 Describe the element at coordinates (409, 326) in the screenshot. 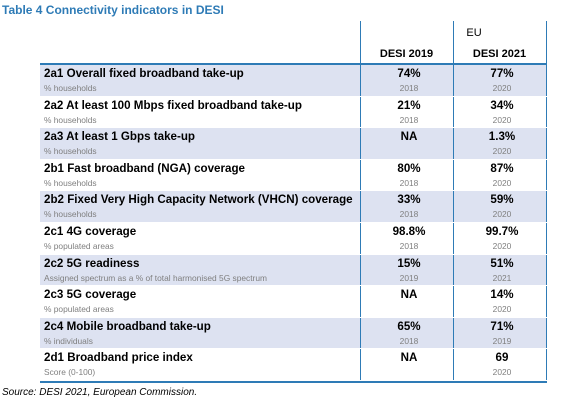

I see `value-desi-2019: 65%` at that location.